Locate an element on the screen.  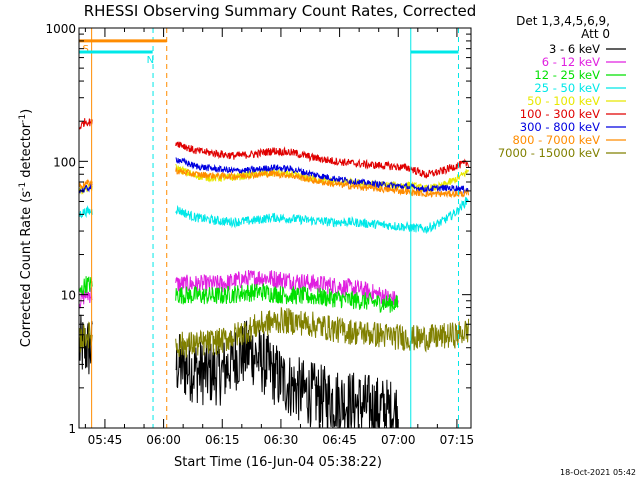
x-tick-label-0: 05:45 is located at coordinates (105, 440).